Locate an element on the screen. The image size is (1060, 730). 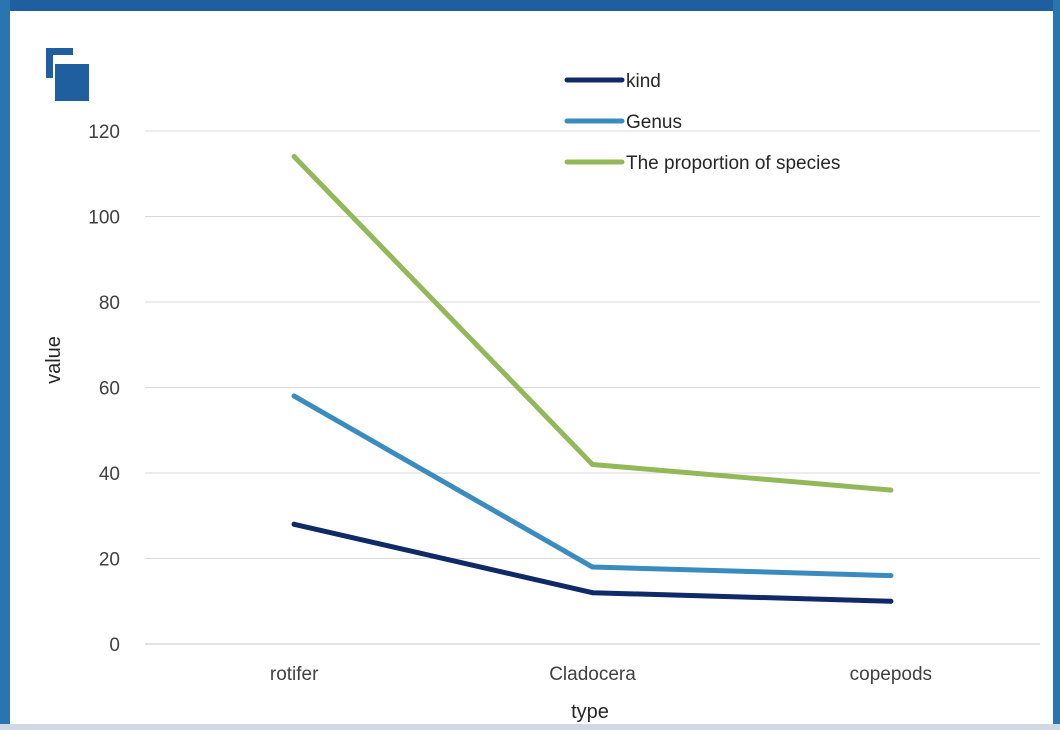
x-tick-label: Cladocera is located at coordinates (592, 674).